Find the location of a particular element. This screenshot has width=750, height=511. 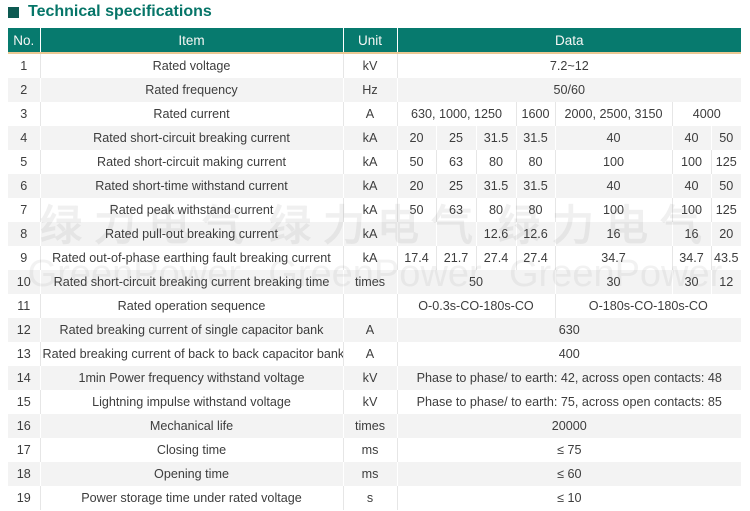

data-cell: 20000 is located at coordinates (569, 426).